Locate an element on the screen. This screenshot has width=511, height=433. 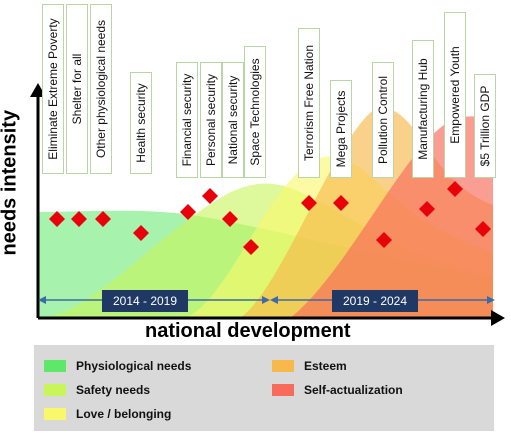
x-axis-arrowhead is located at coordinates (498, 318).